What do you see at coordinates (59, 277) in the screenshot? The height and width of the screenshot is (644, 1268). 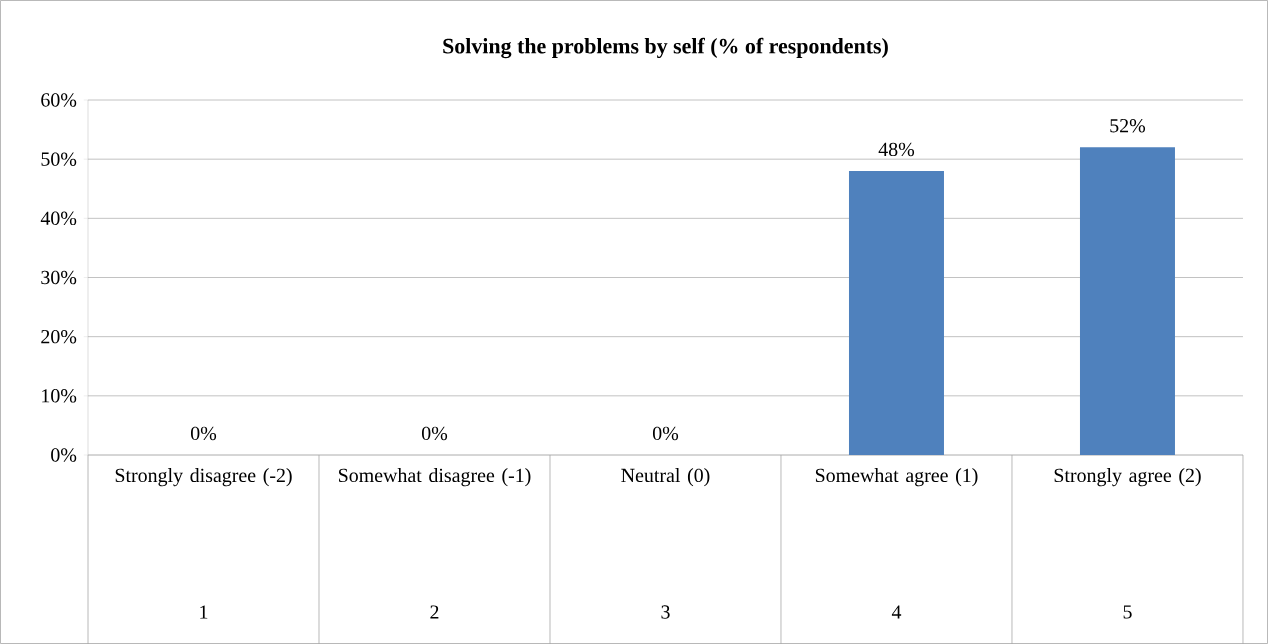 I see `y-tick-label: 30%` at bounding box center [59, 277].